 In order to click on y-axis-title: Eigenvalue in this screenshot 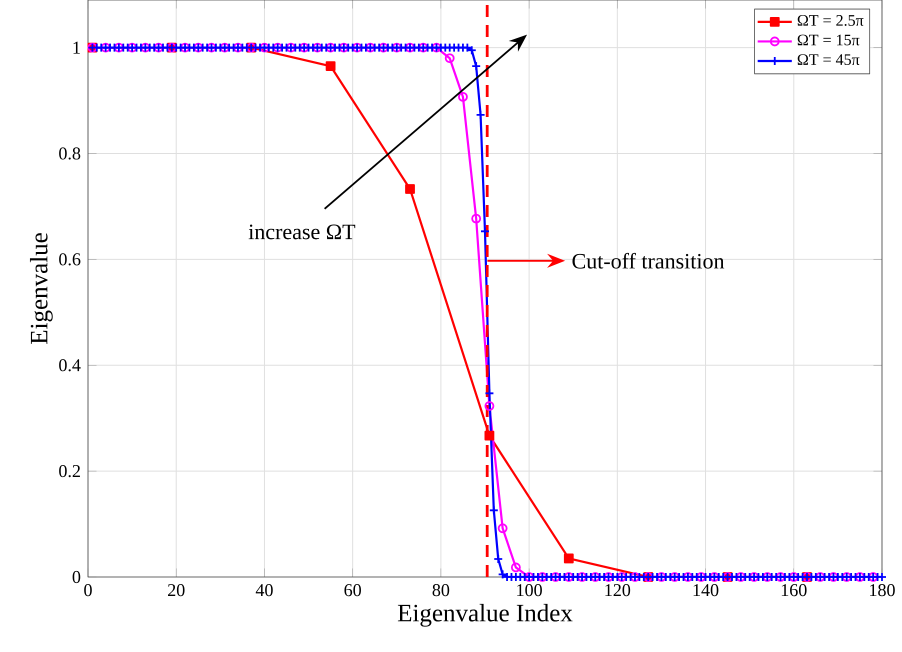, I will do `click(41, 288)`.